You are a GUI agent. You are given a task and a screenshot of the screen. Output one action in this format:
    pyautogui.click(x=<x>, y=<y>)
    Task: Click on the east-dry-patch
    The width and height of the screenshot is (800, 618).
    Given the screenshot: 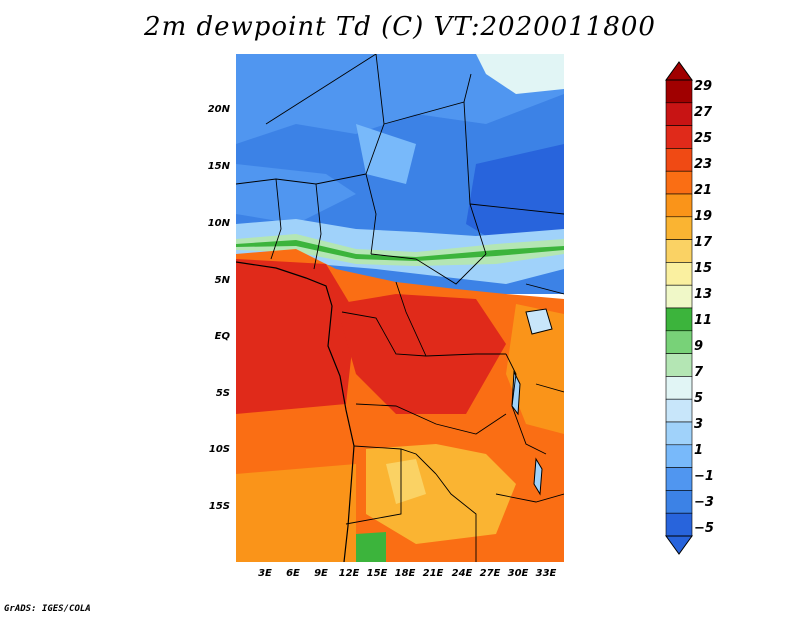 What is the action you would take?
    pyautogui.click(x=515, y=199)
    